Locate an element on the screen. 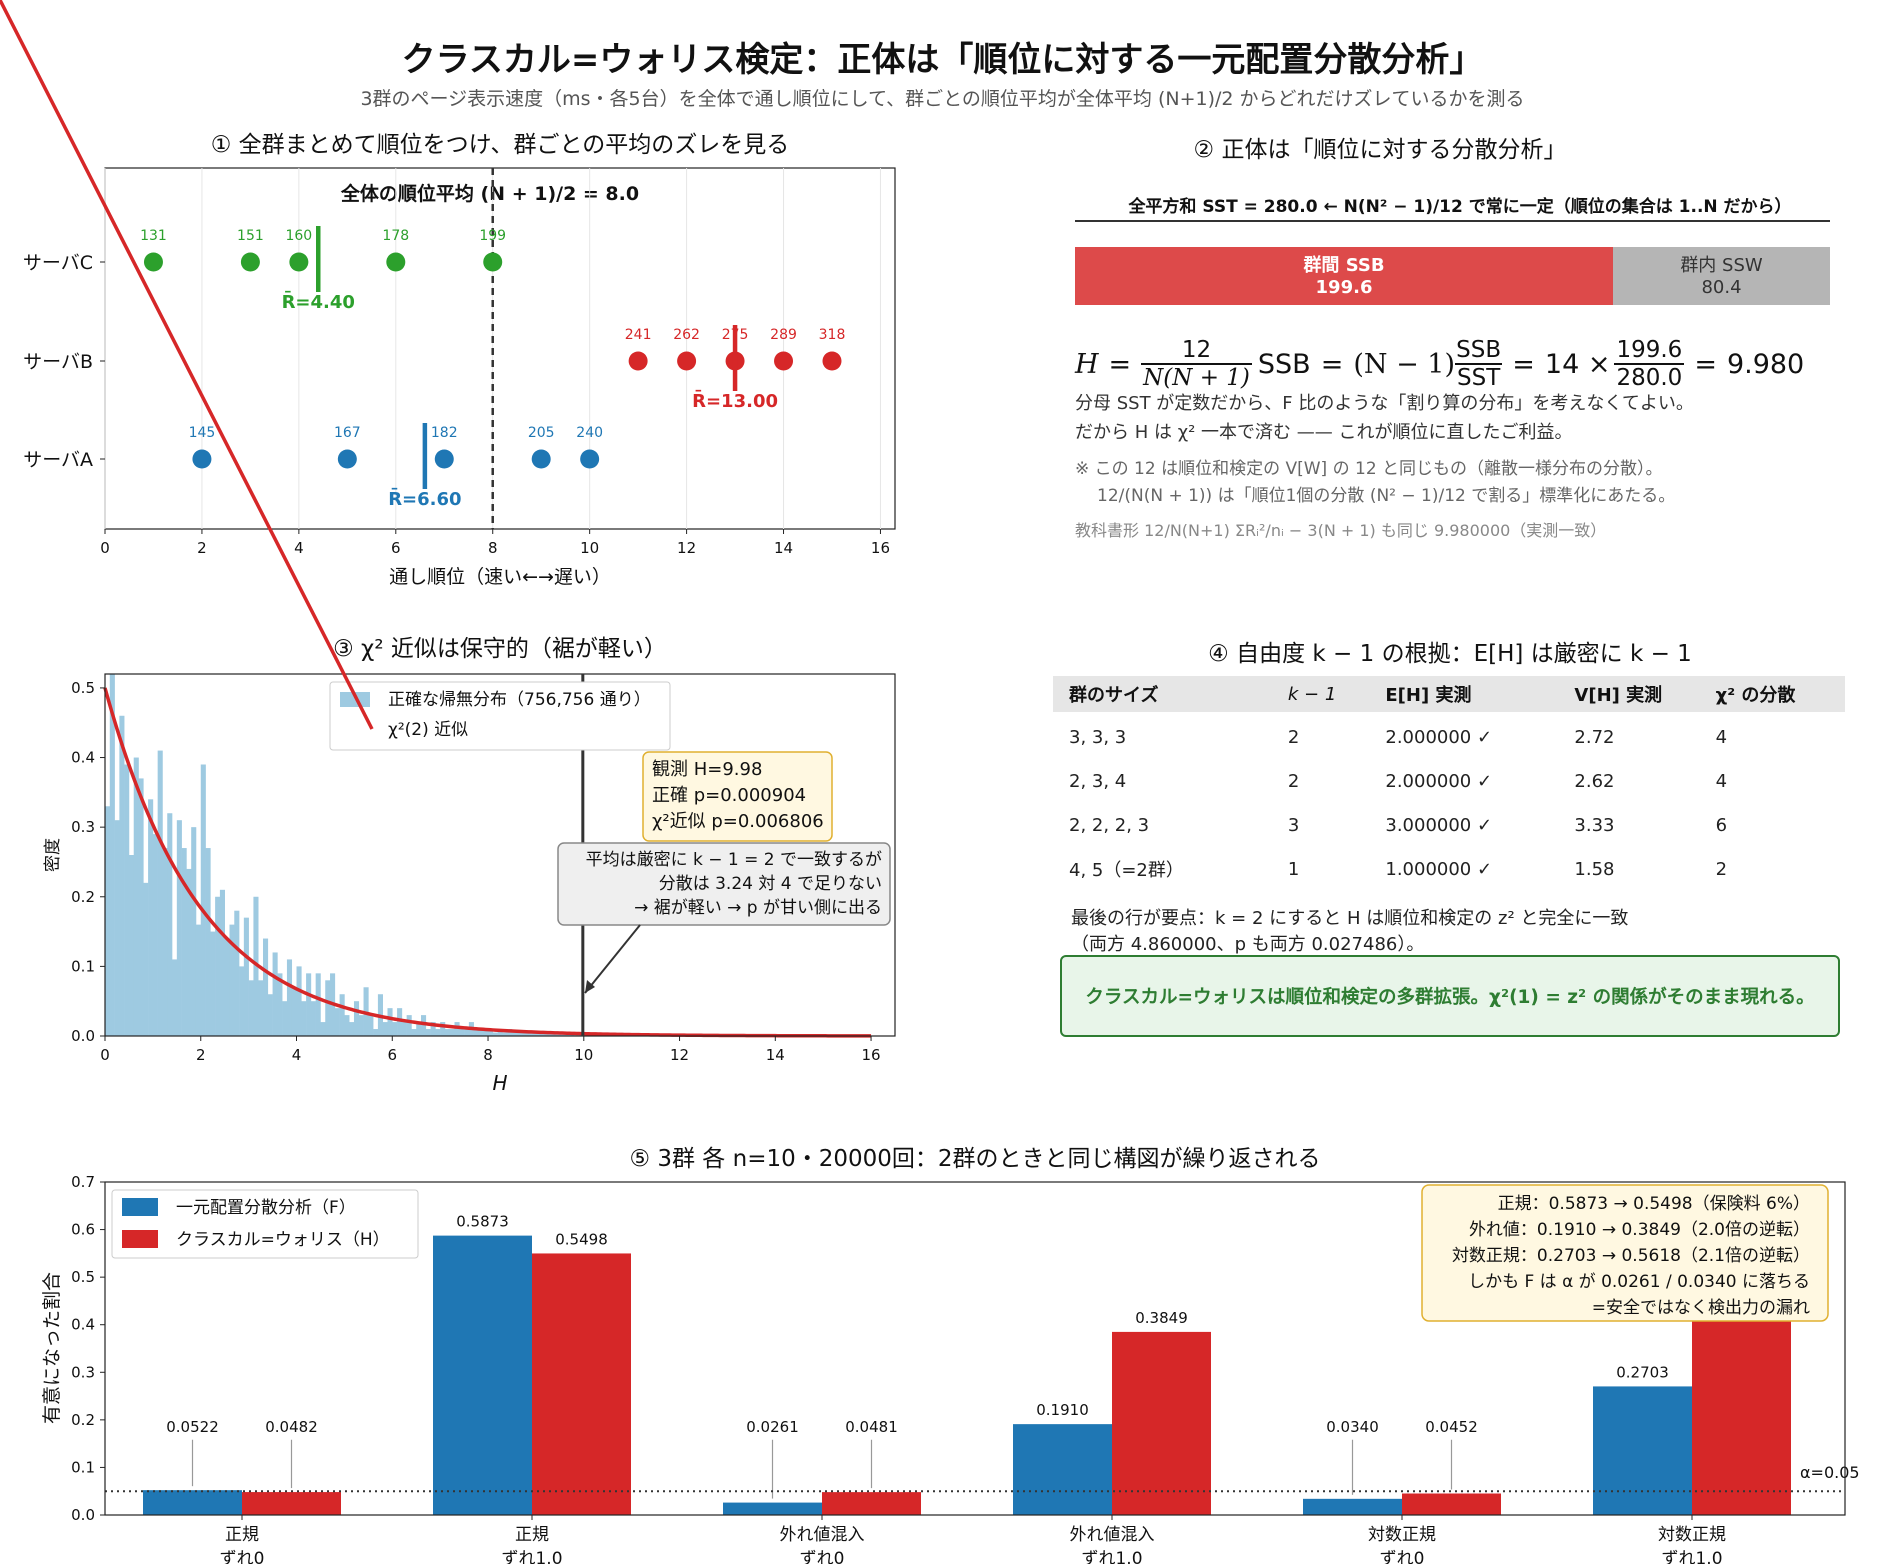  panel1-x-axis-label: 通し順位（速い←→遅い） is located at coordinates (500, 577).